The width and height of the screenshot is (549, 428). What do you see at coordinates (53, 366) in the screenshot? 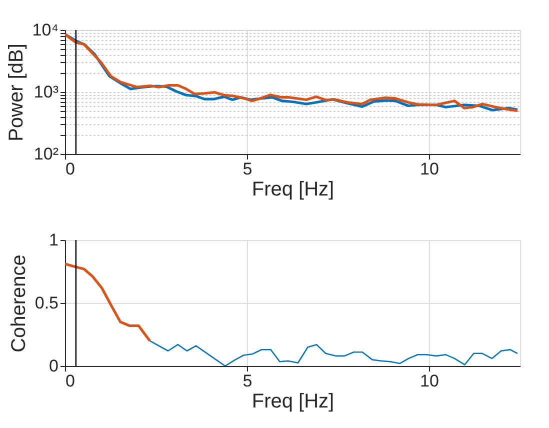
I see `y-tick-label: 0` at bounding box center [53, 366].